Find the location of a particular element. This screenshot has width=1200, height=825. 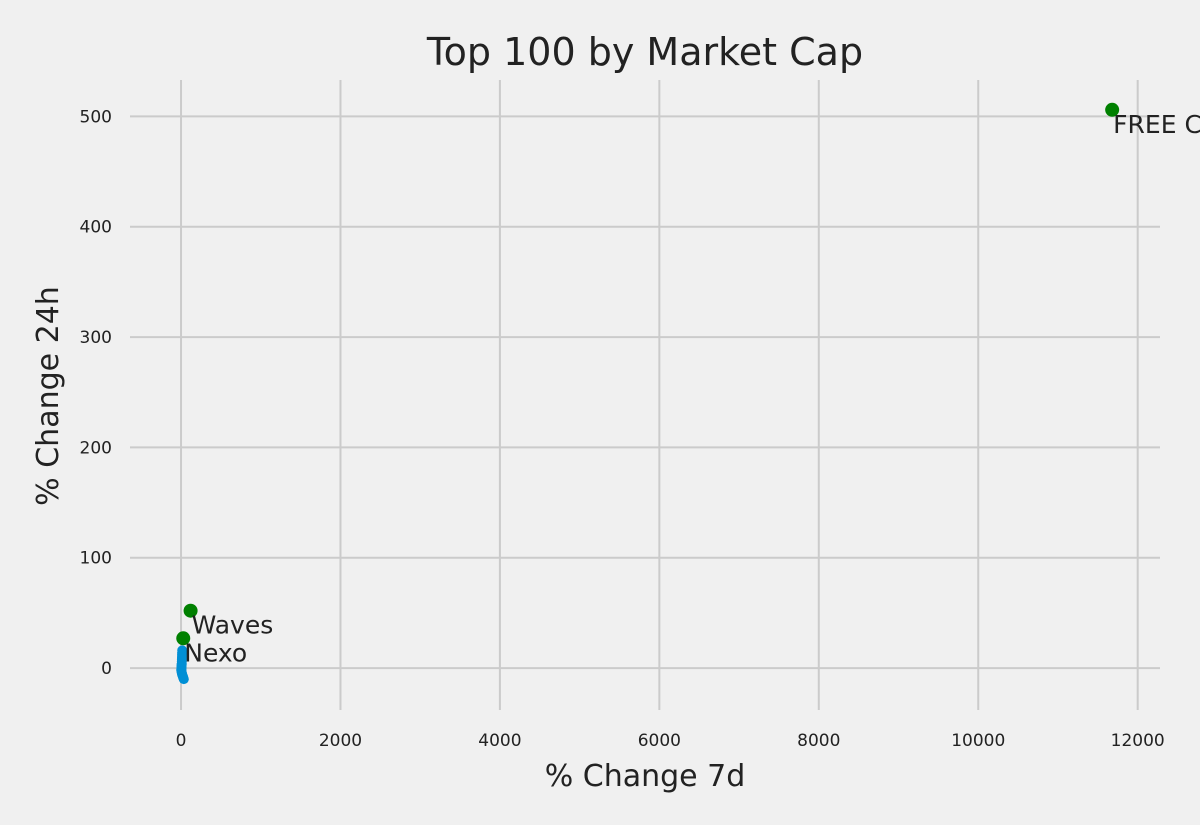

x-axis-label: % Change 7d is located at coordinates (645, 776).